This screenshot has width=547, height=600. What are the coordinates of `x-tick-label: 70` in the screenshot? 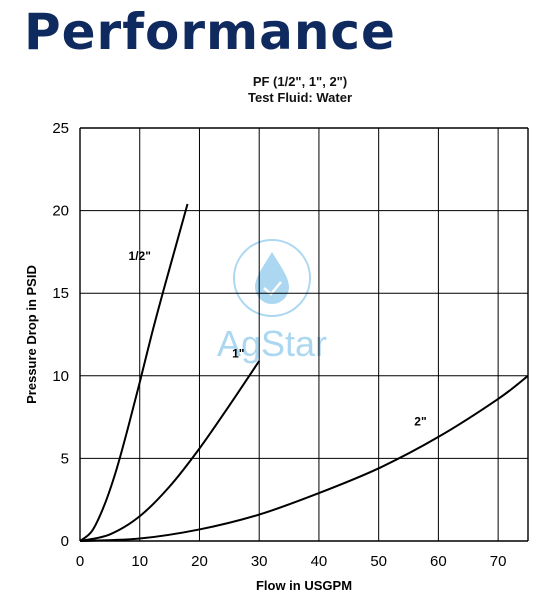 It's located at (498, 561).